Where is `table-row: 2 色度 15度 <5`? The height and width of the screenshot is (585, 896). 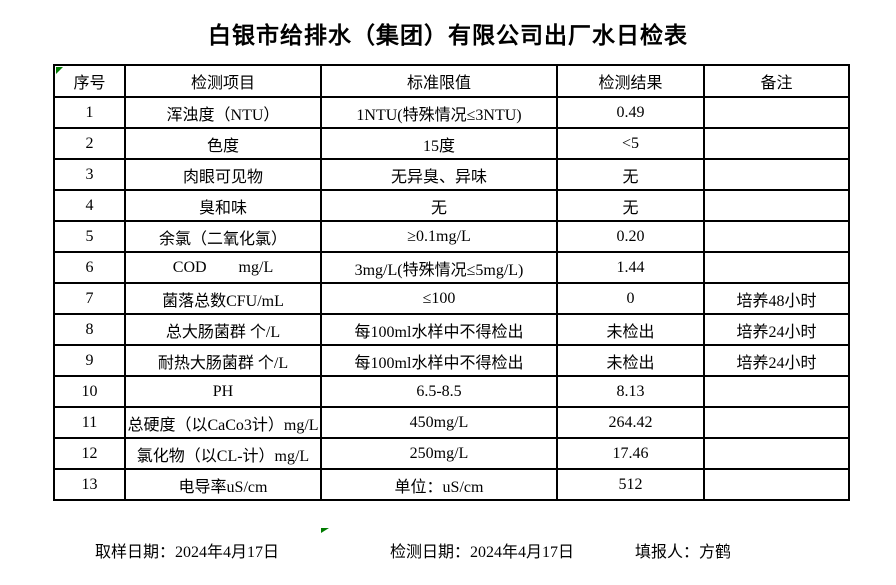
table-row: 2 色度 15度 <5 is located at coordinates (451, 143).